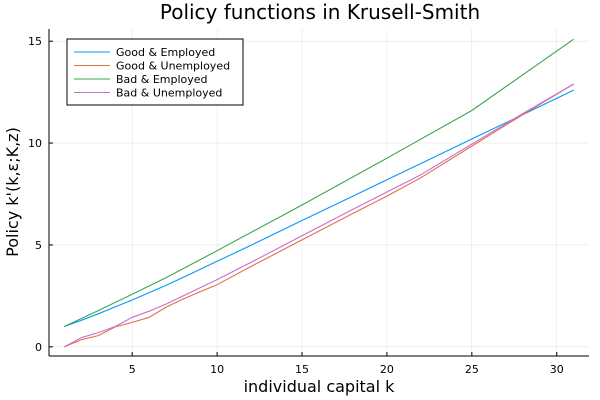 Image resolution: width=600 pixels, height=400 pixels. What do you see at coordinates (12, 192) in the screenshot?
I see `y-axis-label: Policy k'(k,ε;K,z)` at bounding box center [12, 192].